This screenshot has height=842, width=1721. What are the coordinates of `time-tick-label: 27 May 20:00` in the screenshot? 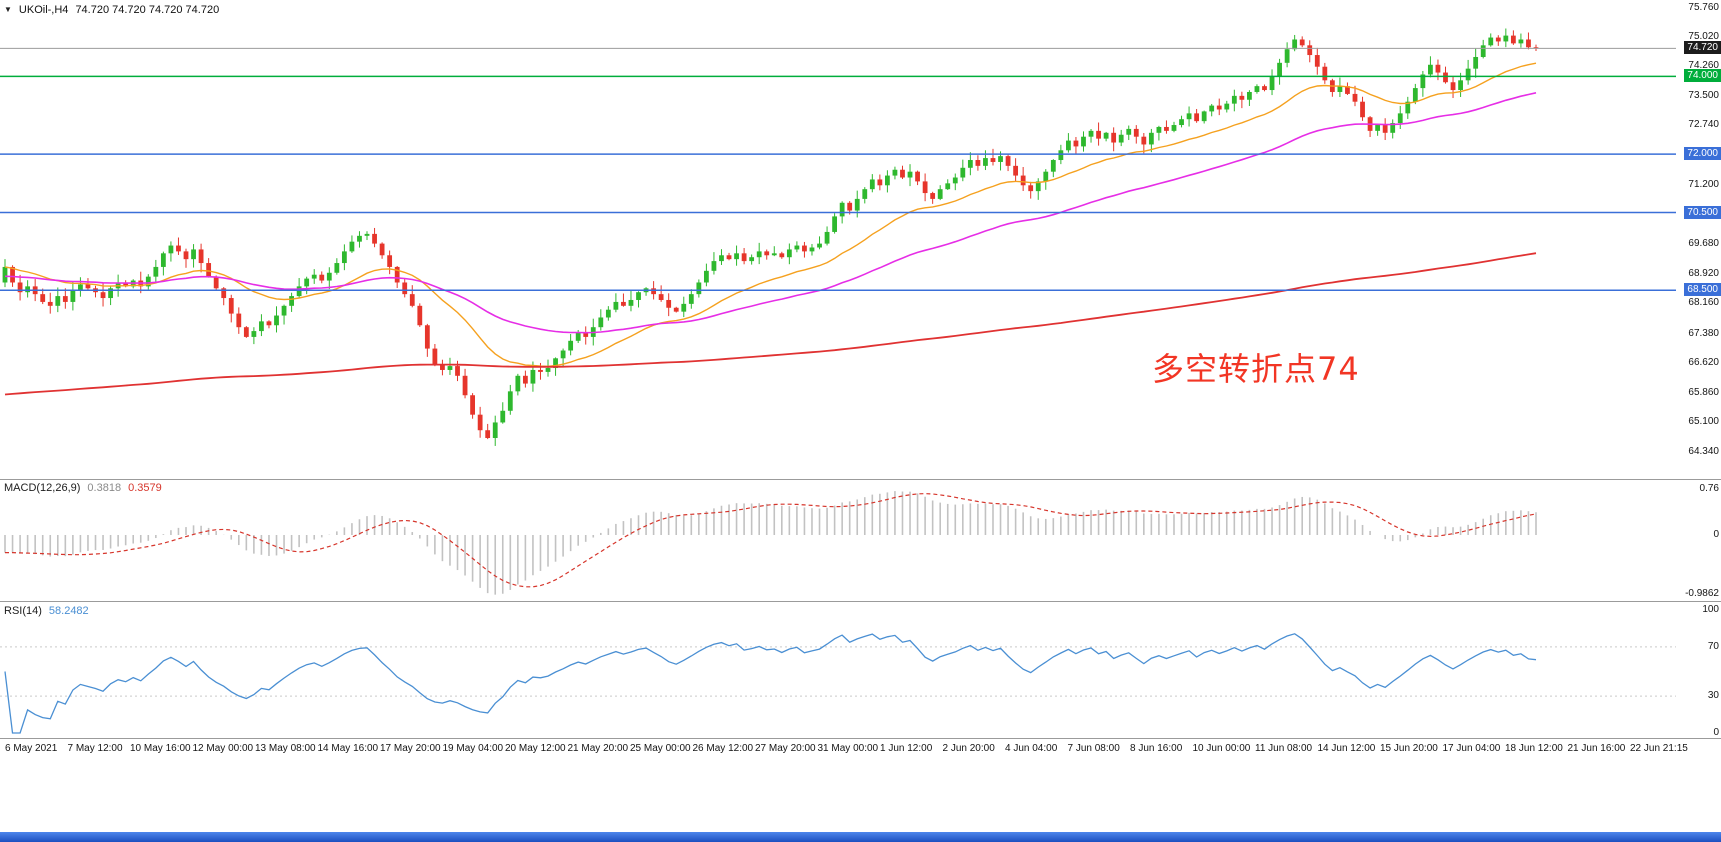 It's located at (785, 748).